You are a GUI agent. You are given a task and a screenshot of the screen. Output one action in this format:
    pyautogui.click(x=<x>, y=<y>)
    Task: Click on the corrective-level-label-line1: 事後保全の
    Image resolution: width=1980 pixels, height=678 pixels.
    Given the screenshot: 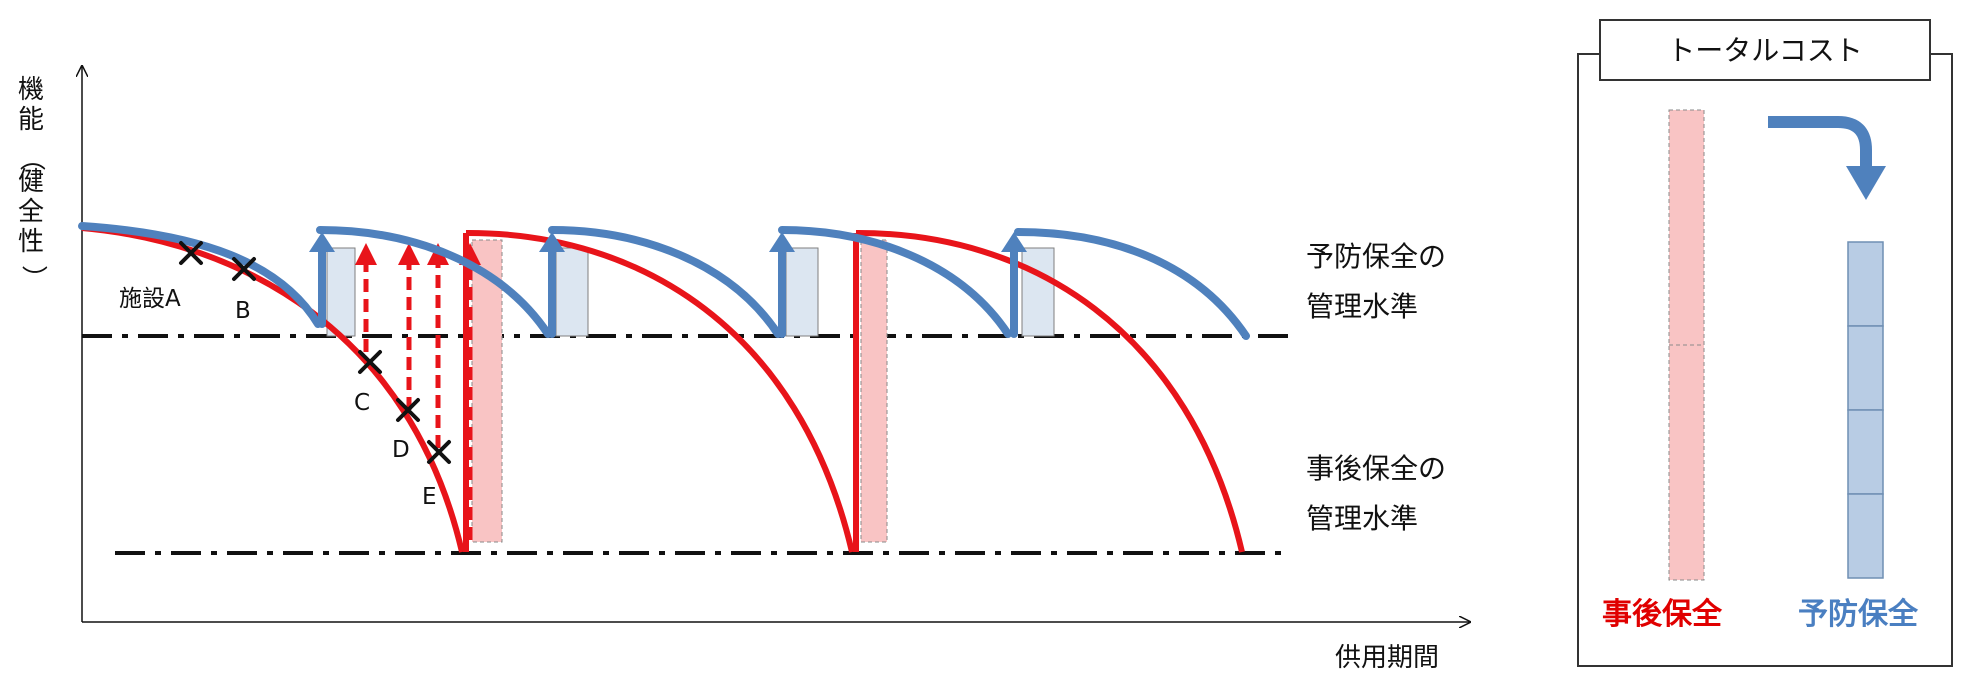 What is the action you would take?
    pyautogui.click(x=1376, y=468)
    